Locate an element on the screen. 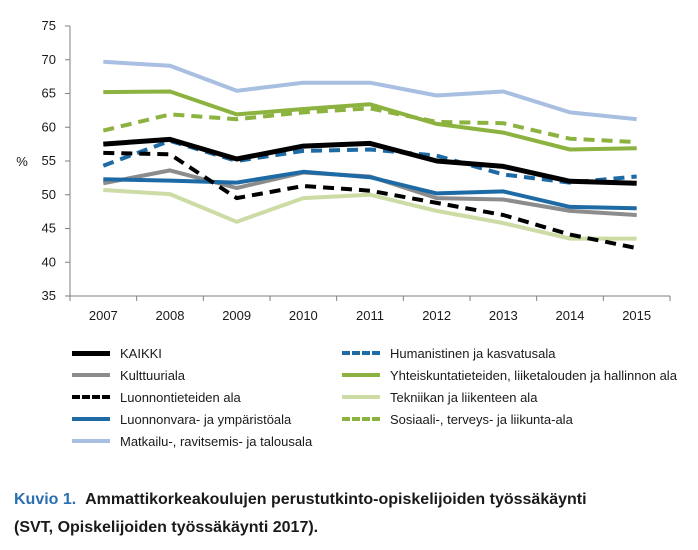 Image resolution: width=698 pixels, height=550 pixels. legend-item: Tekniikan ja liikenteen ala is located at coordinates (439, 397).